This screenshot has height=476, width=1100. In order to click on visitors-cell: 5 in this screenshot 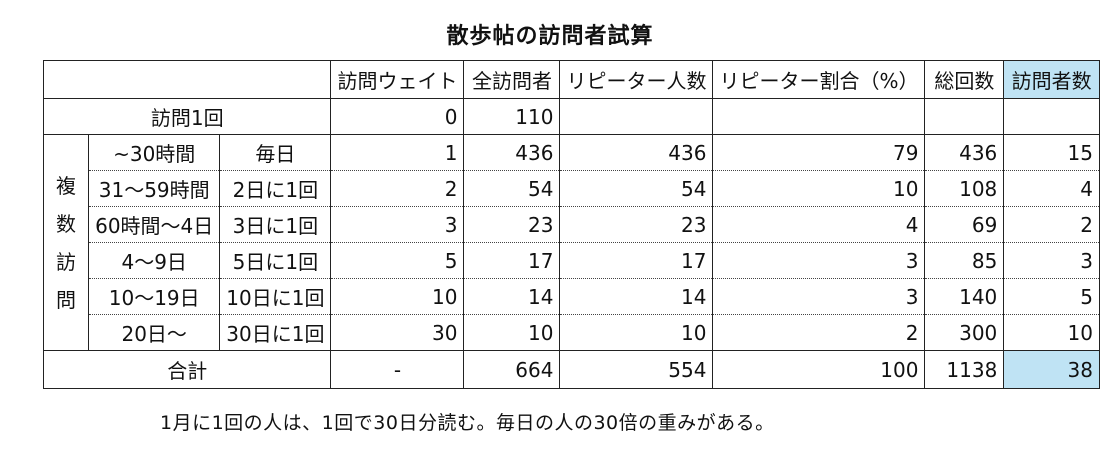, I will do `click(1051, 296)`.